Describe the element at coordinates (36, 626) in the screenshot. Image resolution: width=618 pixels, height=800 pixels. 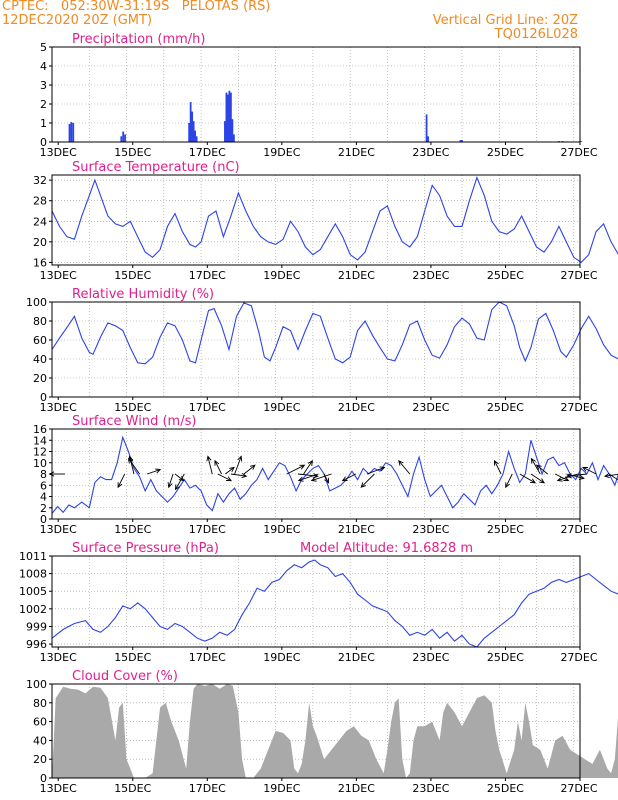
I see `panel5-ytick-label: 999` at that location.